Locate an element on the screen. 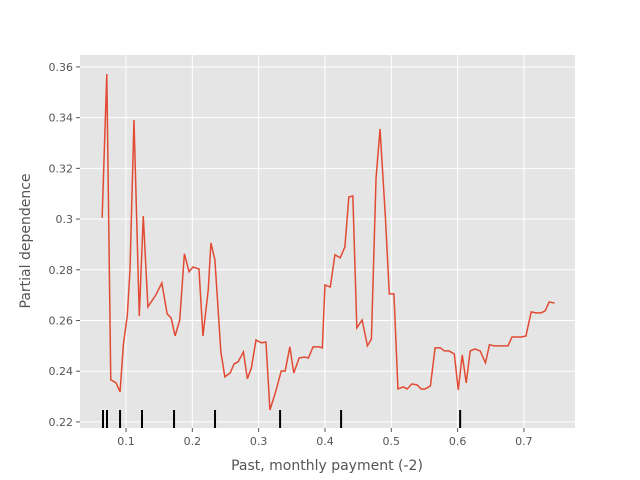 The width and height of the screenshot is (640, 480). x-tick-label: 0.1 is located at coordinates (126, 441).